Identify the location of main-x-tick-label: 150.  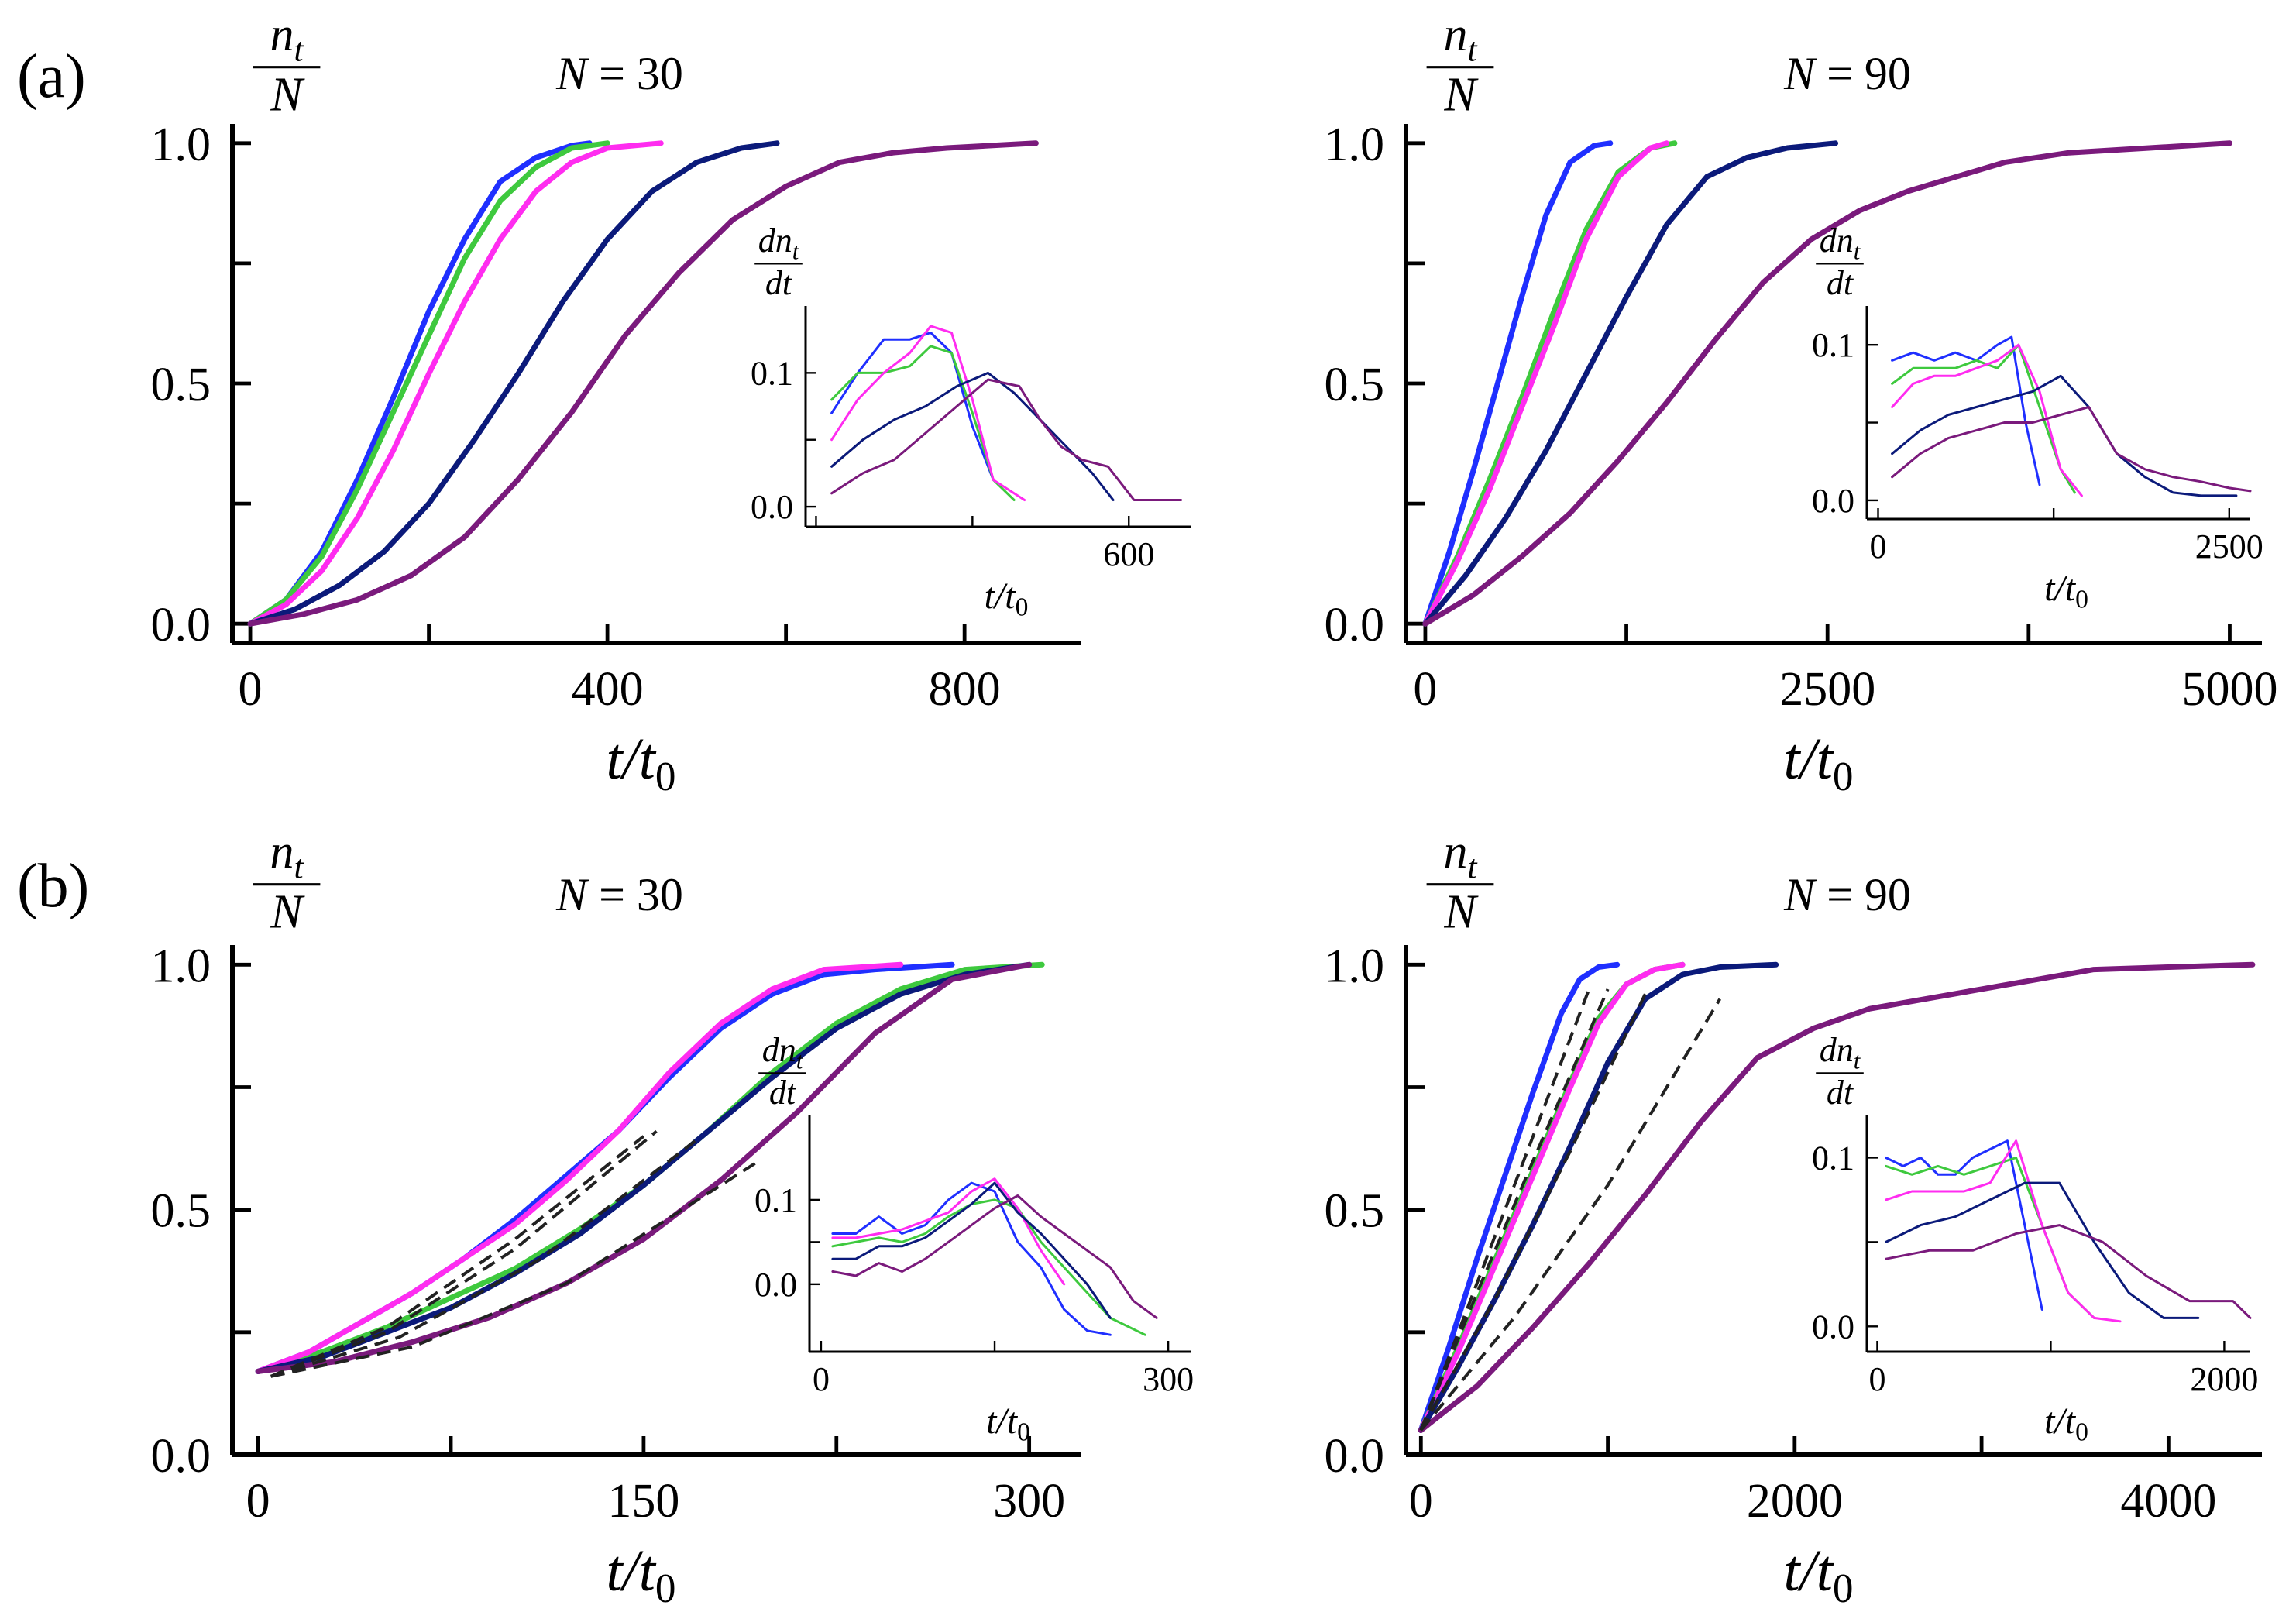
(643, 1501).